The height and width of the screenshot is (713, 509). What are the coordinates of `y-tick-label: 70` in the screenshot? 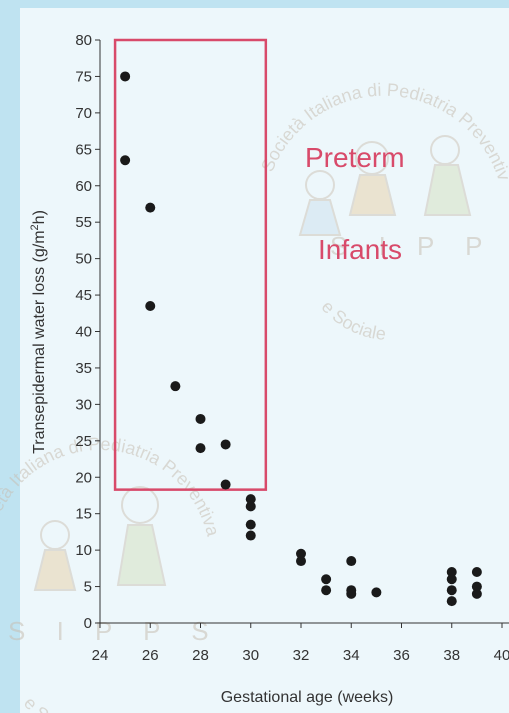 It's located at (83, 113).